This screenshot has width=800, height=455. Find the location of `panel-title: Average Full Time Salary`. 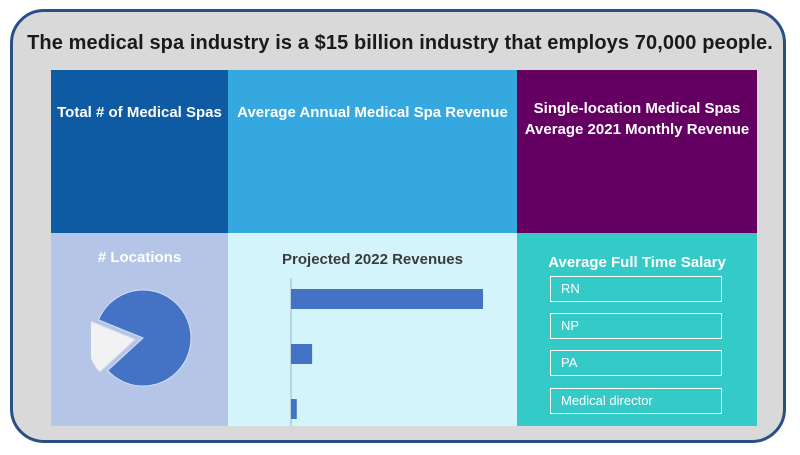

panel-title: Average Full Time Salary is located at coordinates (637, 262).